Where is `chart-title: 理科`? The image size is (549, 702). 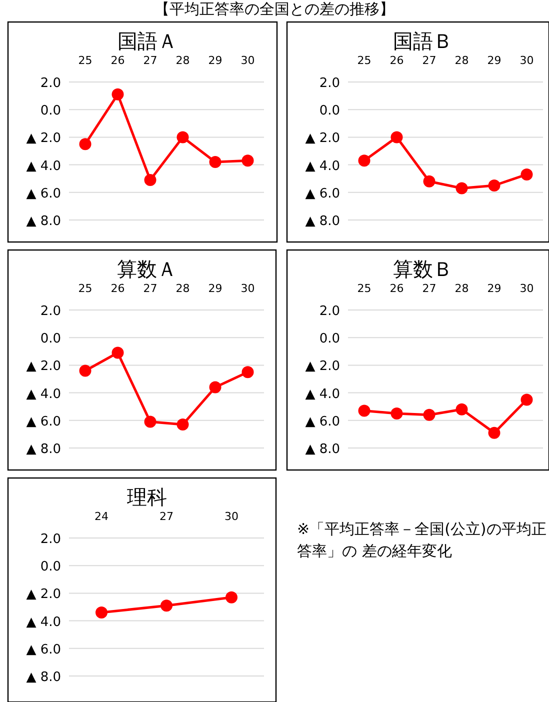 chart-title: 理科 is located at coordinates (147, 497).